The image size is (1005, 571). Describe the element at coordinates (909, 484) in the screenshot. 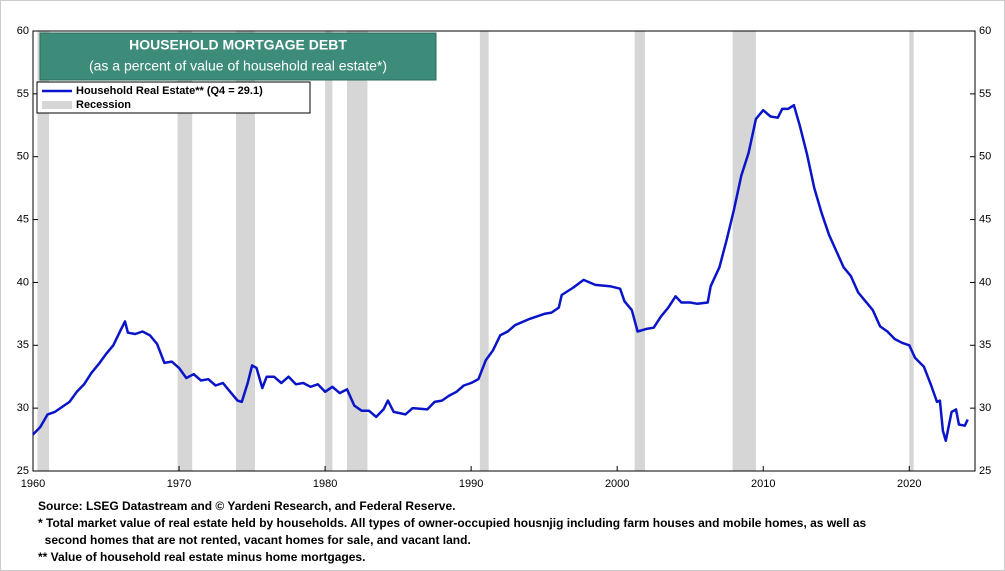

I see `x-tick-label: 2020` at that location.